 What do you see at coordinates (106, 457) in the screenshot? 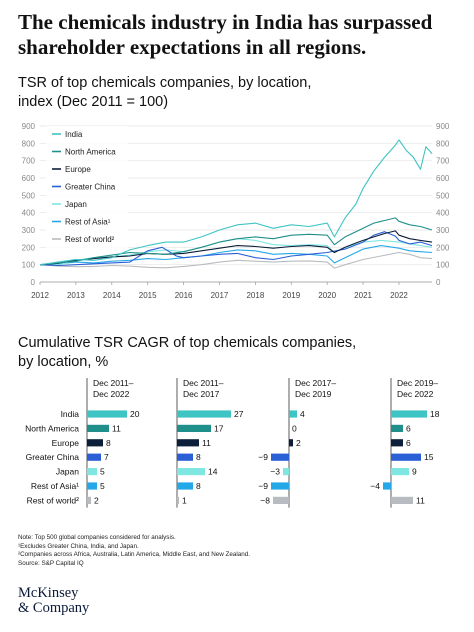
I see `data-label: 7` at bounding box center [106, 457].